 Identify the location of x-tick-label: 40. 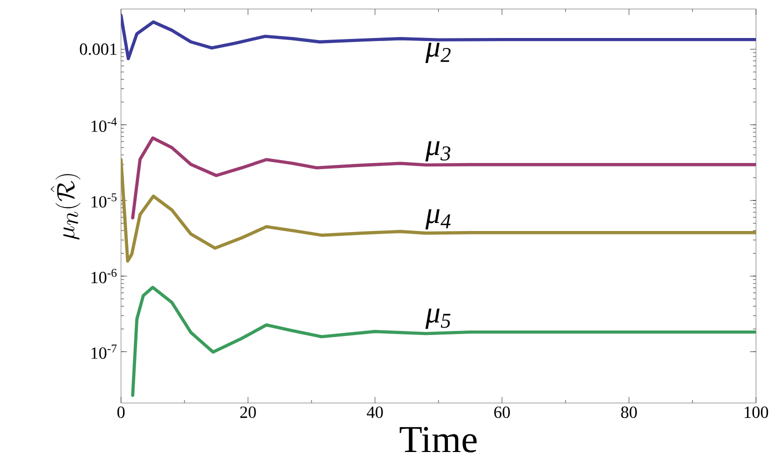
(374, 412).